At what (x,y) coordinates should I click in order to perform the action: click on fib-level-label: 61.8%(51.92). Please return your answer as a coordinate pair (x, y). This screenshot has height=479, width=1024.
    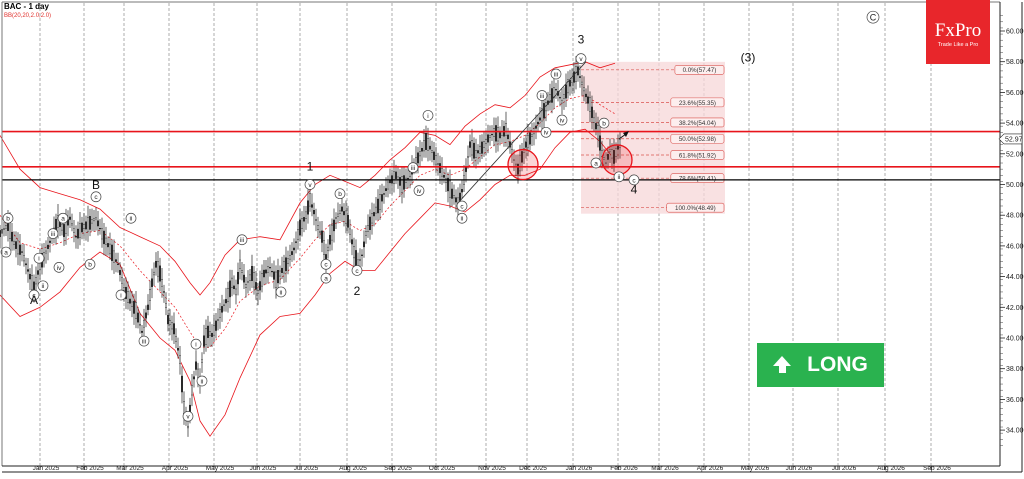
    Looking at the image, I should click on (697, 155).